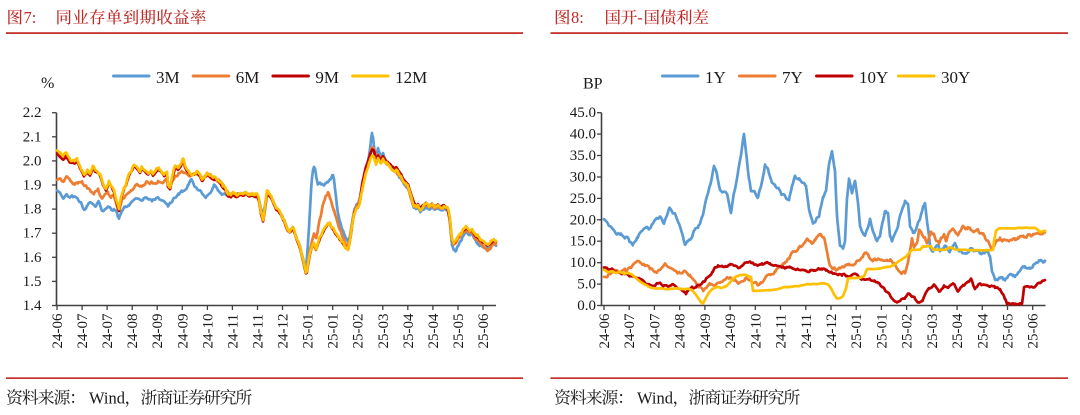 This screenshot has width=1080, height=415. What do you see at coordinates (955, 77) in the screenshot?
I see `svg-text: 30Y` at bounding box center [955, 77].